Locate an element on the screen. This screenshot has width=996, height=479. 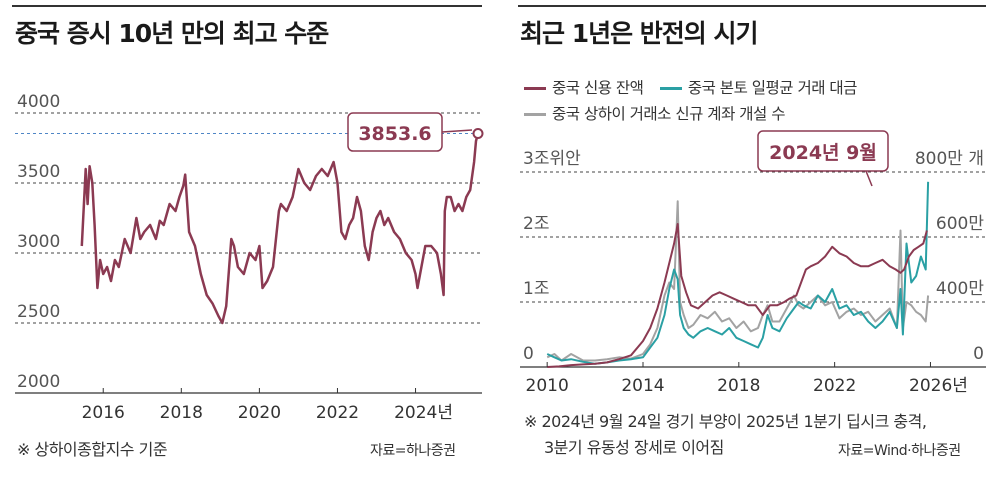
left-xtick-label: 2018 is located at coordinates (181, 413).